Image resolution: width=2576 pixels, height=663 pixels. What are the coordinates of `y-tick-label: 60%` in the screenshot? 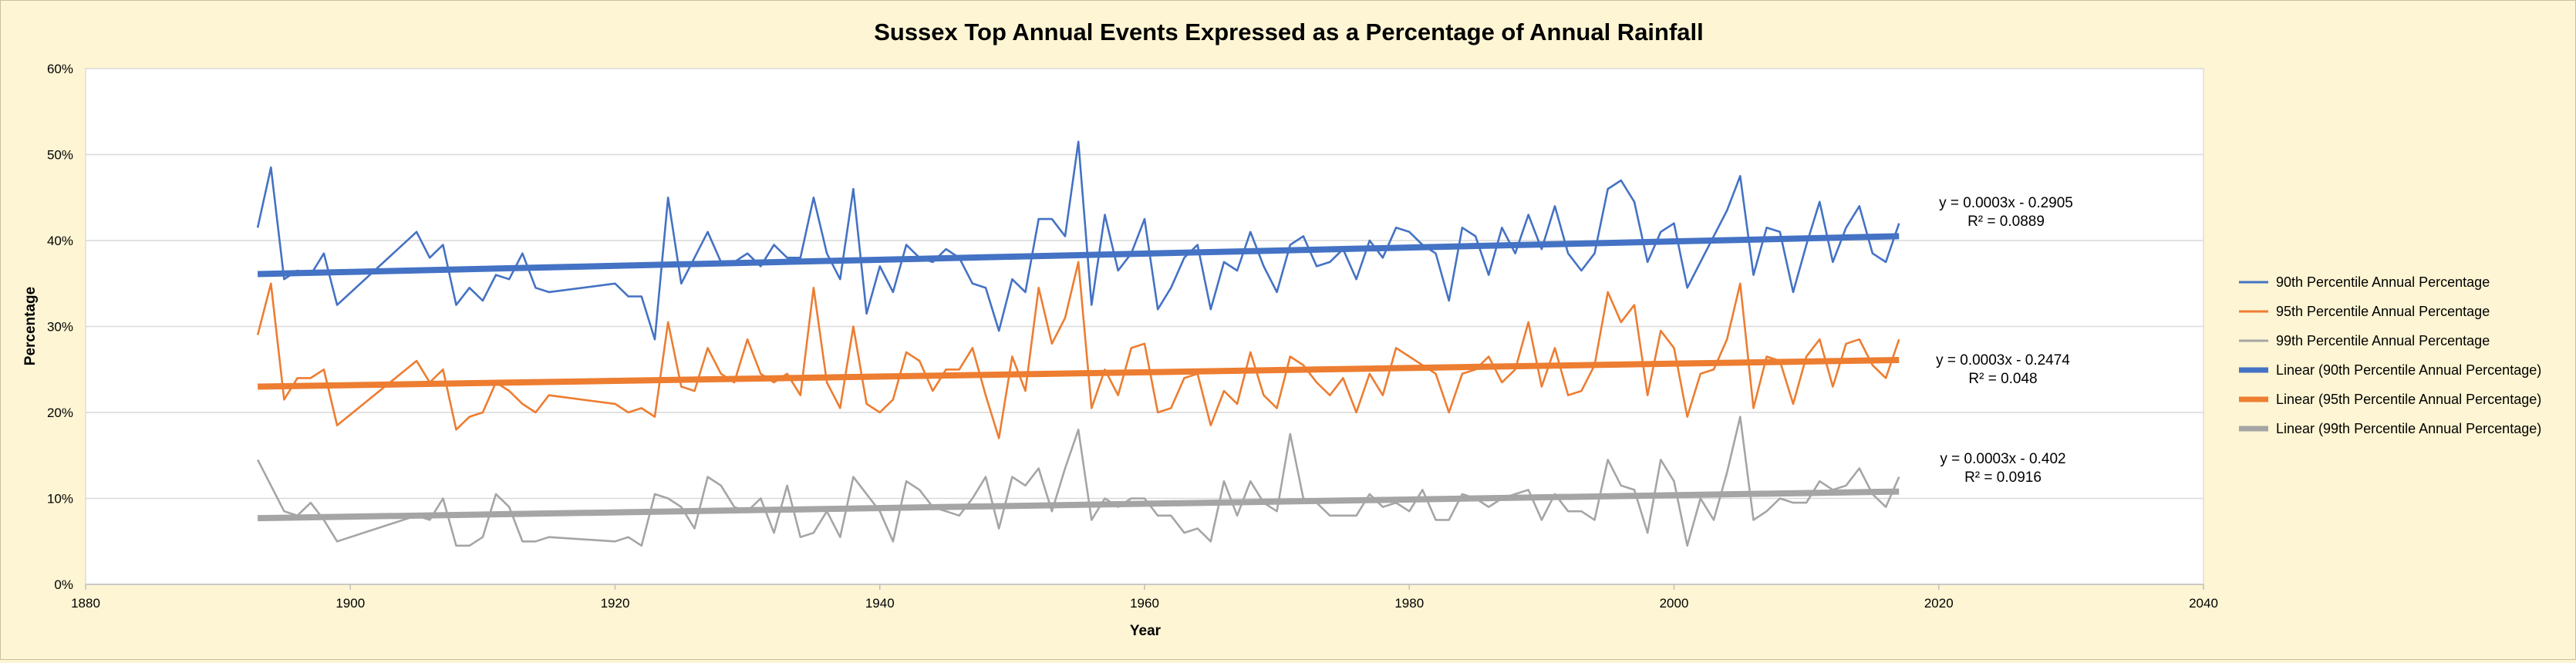 It's located at (60, 69).